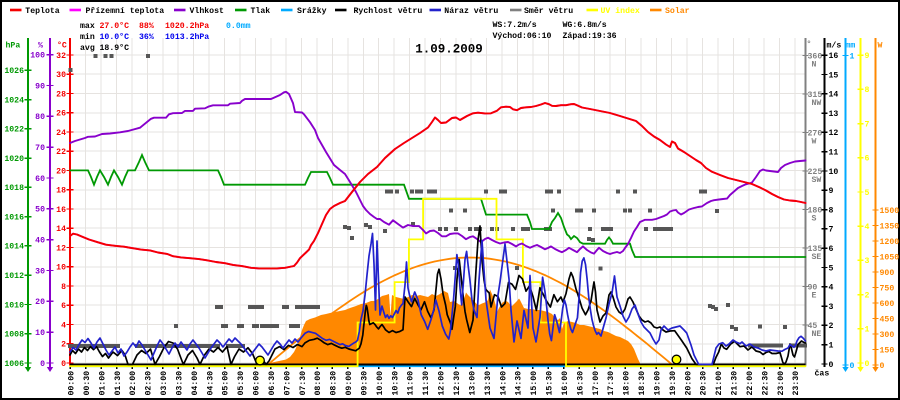  What do you see at coordinates (642, 383) in the screenshot?
I see `svg-text: 18:30` at bounding box center [642, 383].